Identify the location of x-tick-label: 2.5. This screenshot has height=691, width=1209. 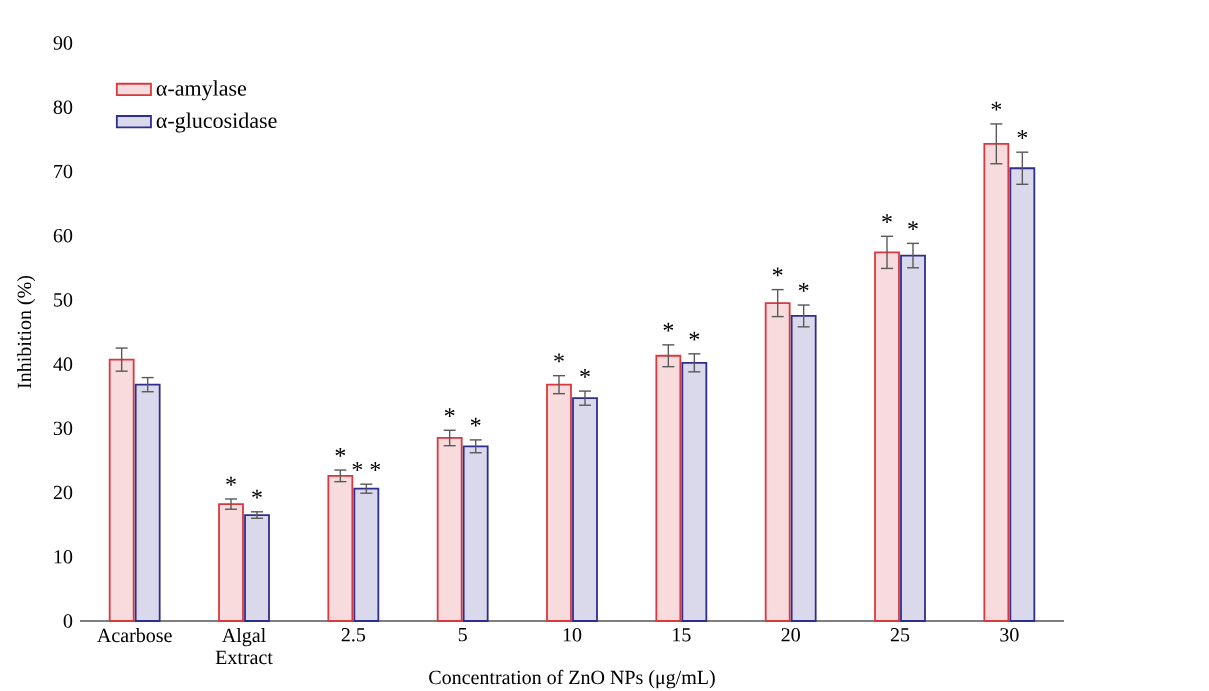
(353, 635).